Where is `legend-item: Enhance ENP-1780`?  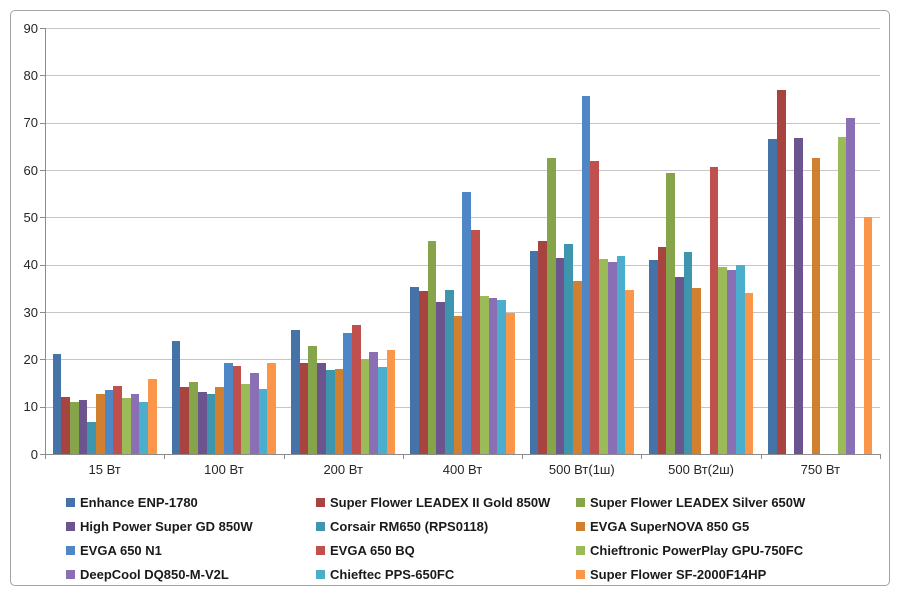 legend-item: Enhance ENP-1780 is located at coordinates (191, 502).